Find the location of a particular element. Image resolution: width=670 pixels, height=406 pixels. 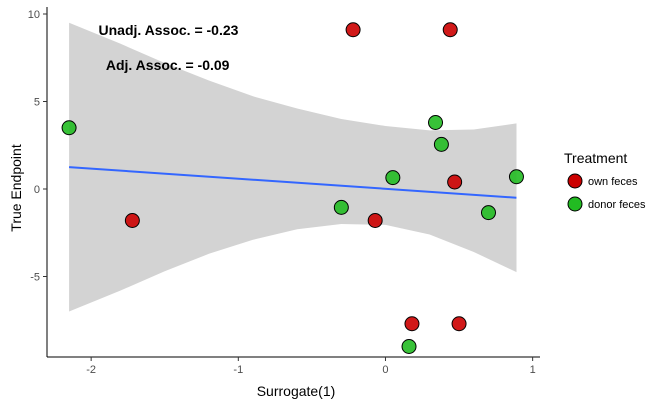

x-tick-label: -2 is located at coordinates (91, 370).